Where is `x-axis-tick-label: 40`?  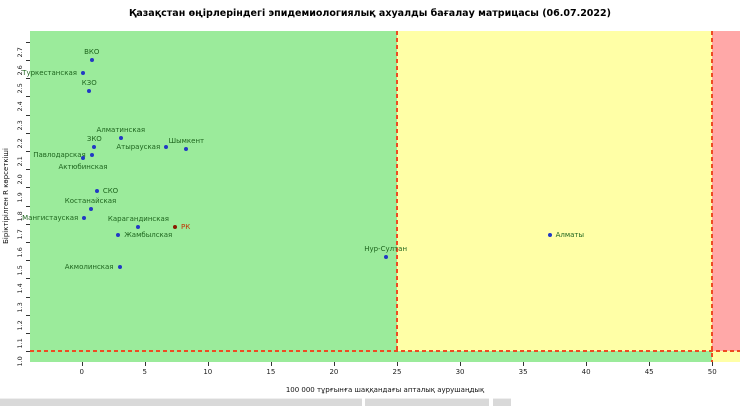 x-axis-tick-label: 40 is located at coordinates (586, 372).